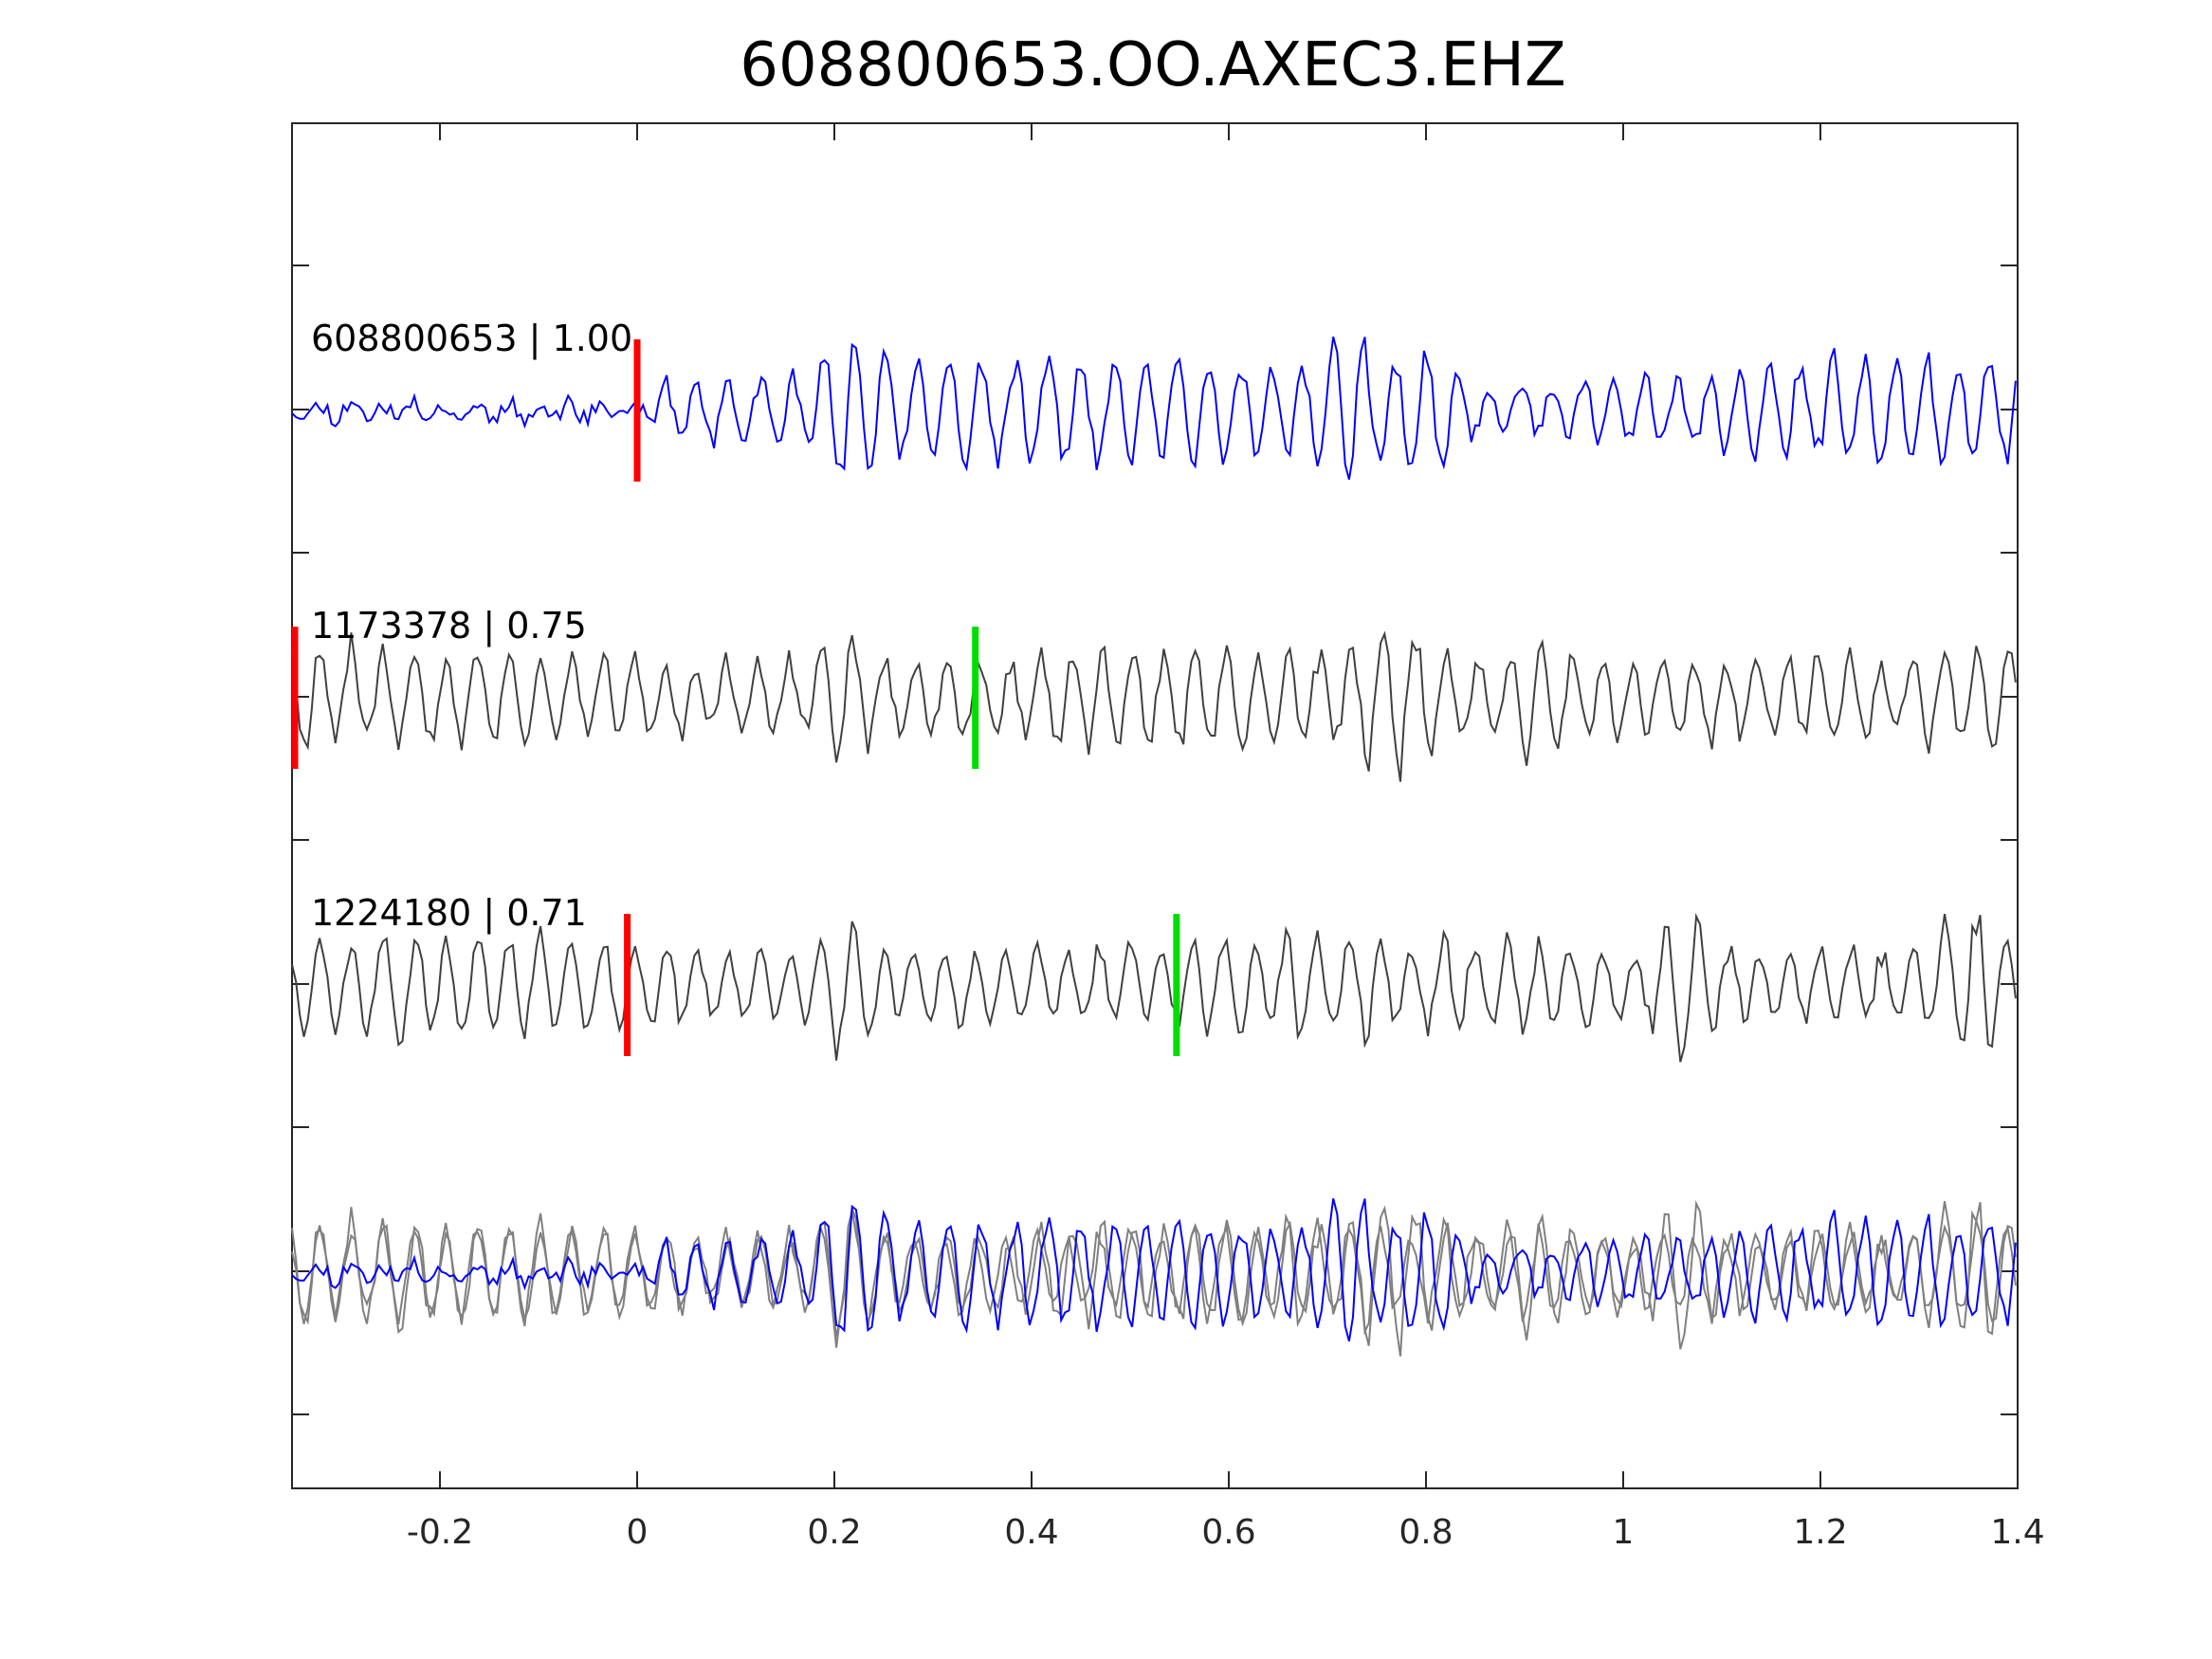  What do you see at coordinates (1153, 65) in the screenshot?
I see `chart-title: 608800653.OO.AXEC3.EHZ` at bounding box center [1153, 65].